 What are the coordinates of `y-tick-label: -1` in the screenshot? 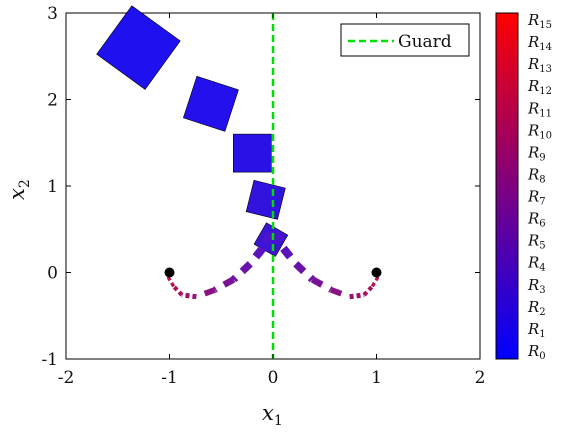 It's located at (49, 360).